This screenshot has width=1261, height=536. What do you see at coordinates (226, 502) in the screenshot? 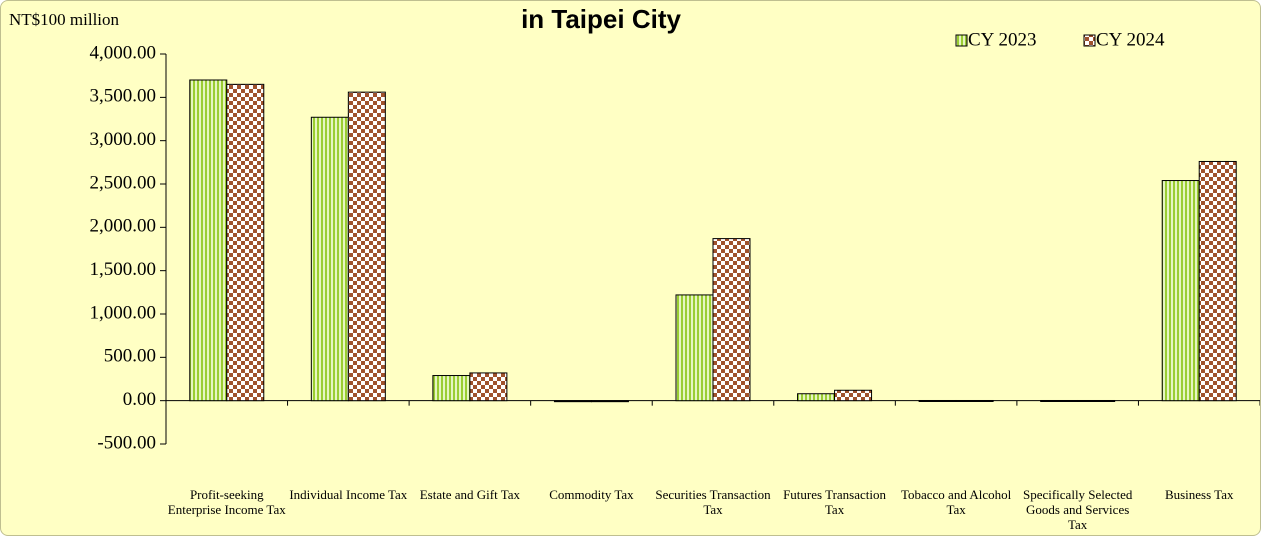
I see `x-tick-label: Profit-seeking Enterprise Income Tax` at bounding box center [226, 502].